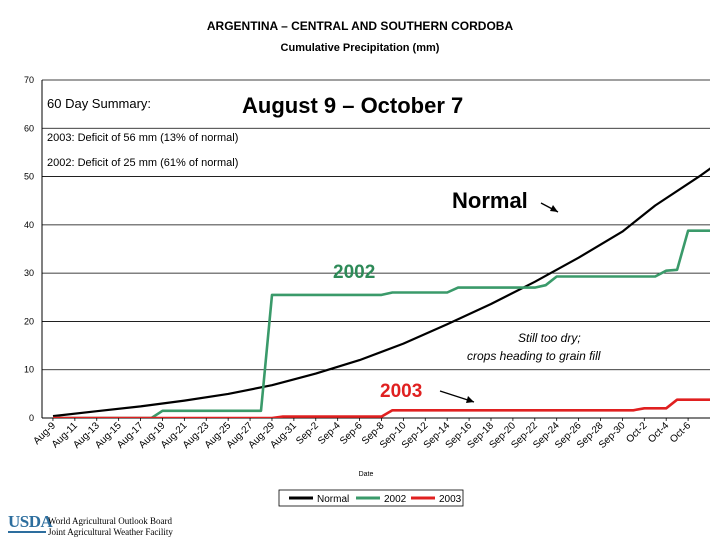 The height and width of the screenshot is (540, 720). Describe the element at coordinates (450, 499) in the screenshot. I see `legend-label-2003: 2003` at that location.